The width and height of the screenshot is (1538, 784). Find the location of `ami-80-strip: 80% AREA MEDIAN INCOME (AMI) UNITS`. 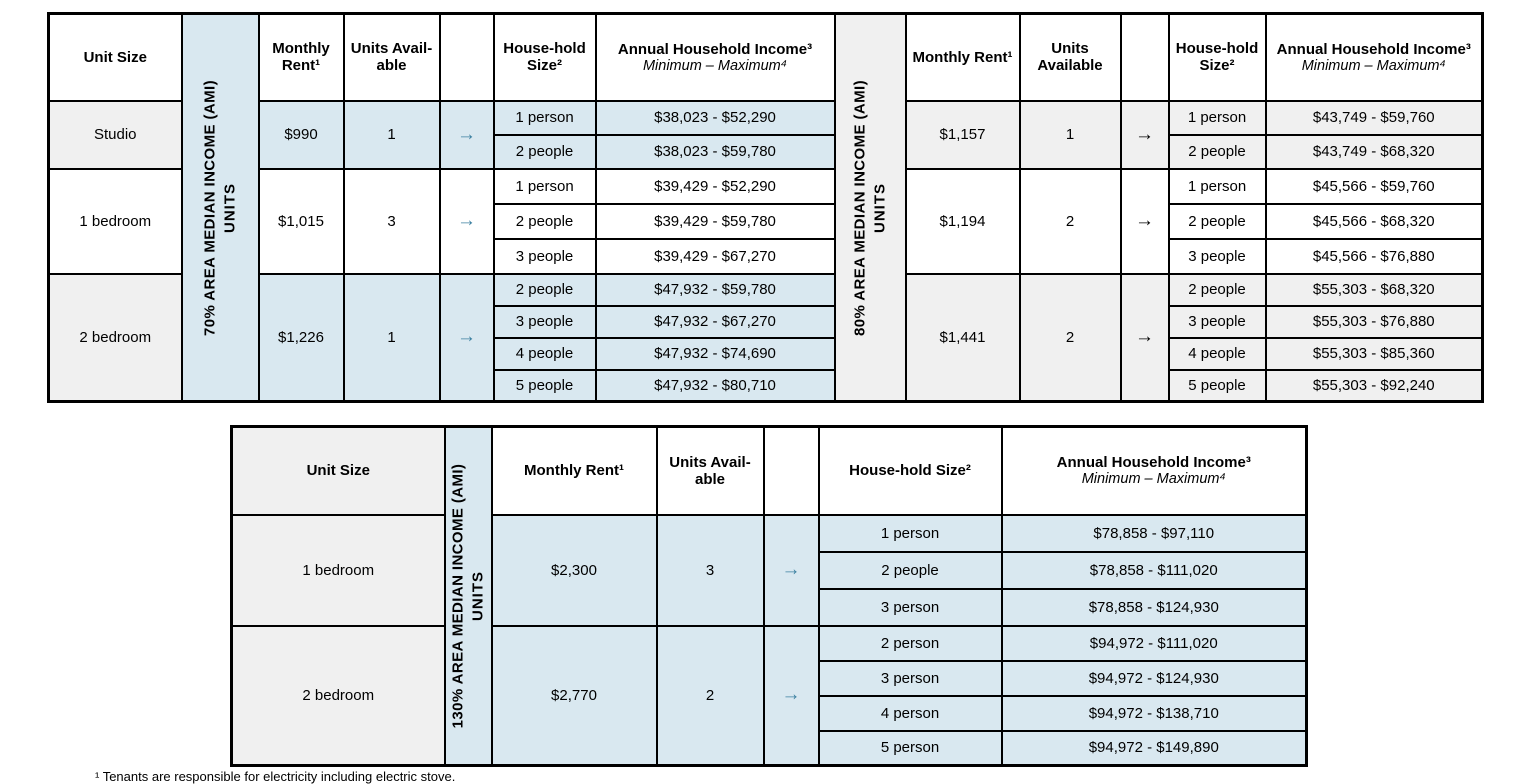

ami-80-strip: 80% AREA MEDIAN INCOME (AMI) UNITS is located at coordinates (870, 207).